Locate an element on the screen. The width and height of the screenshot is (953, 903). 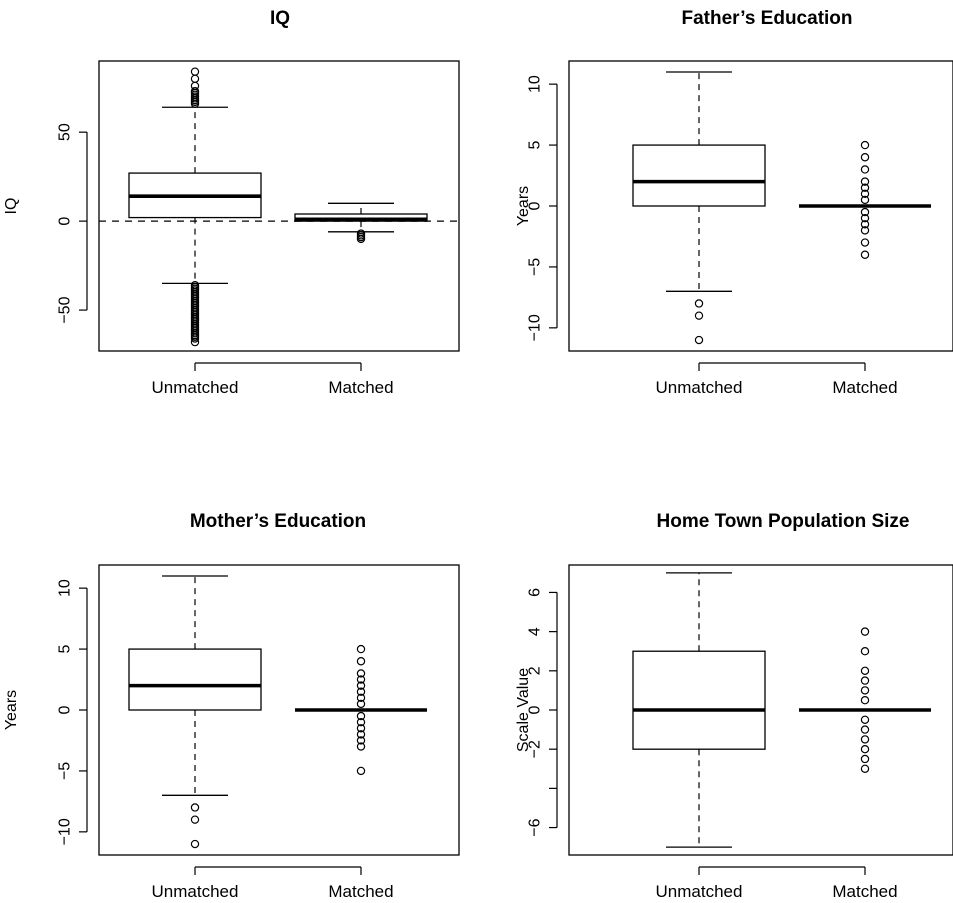
y-tick-label: 4 is located at coordinates (535, 631).